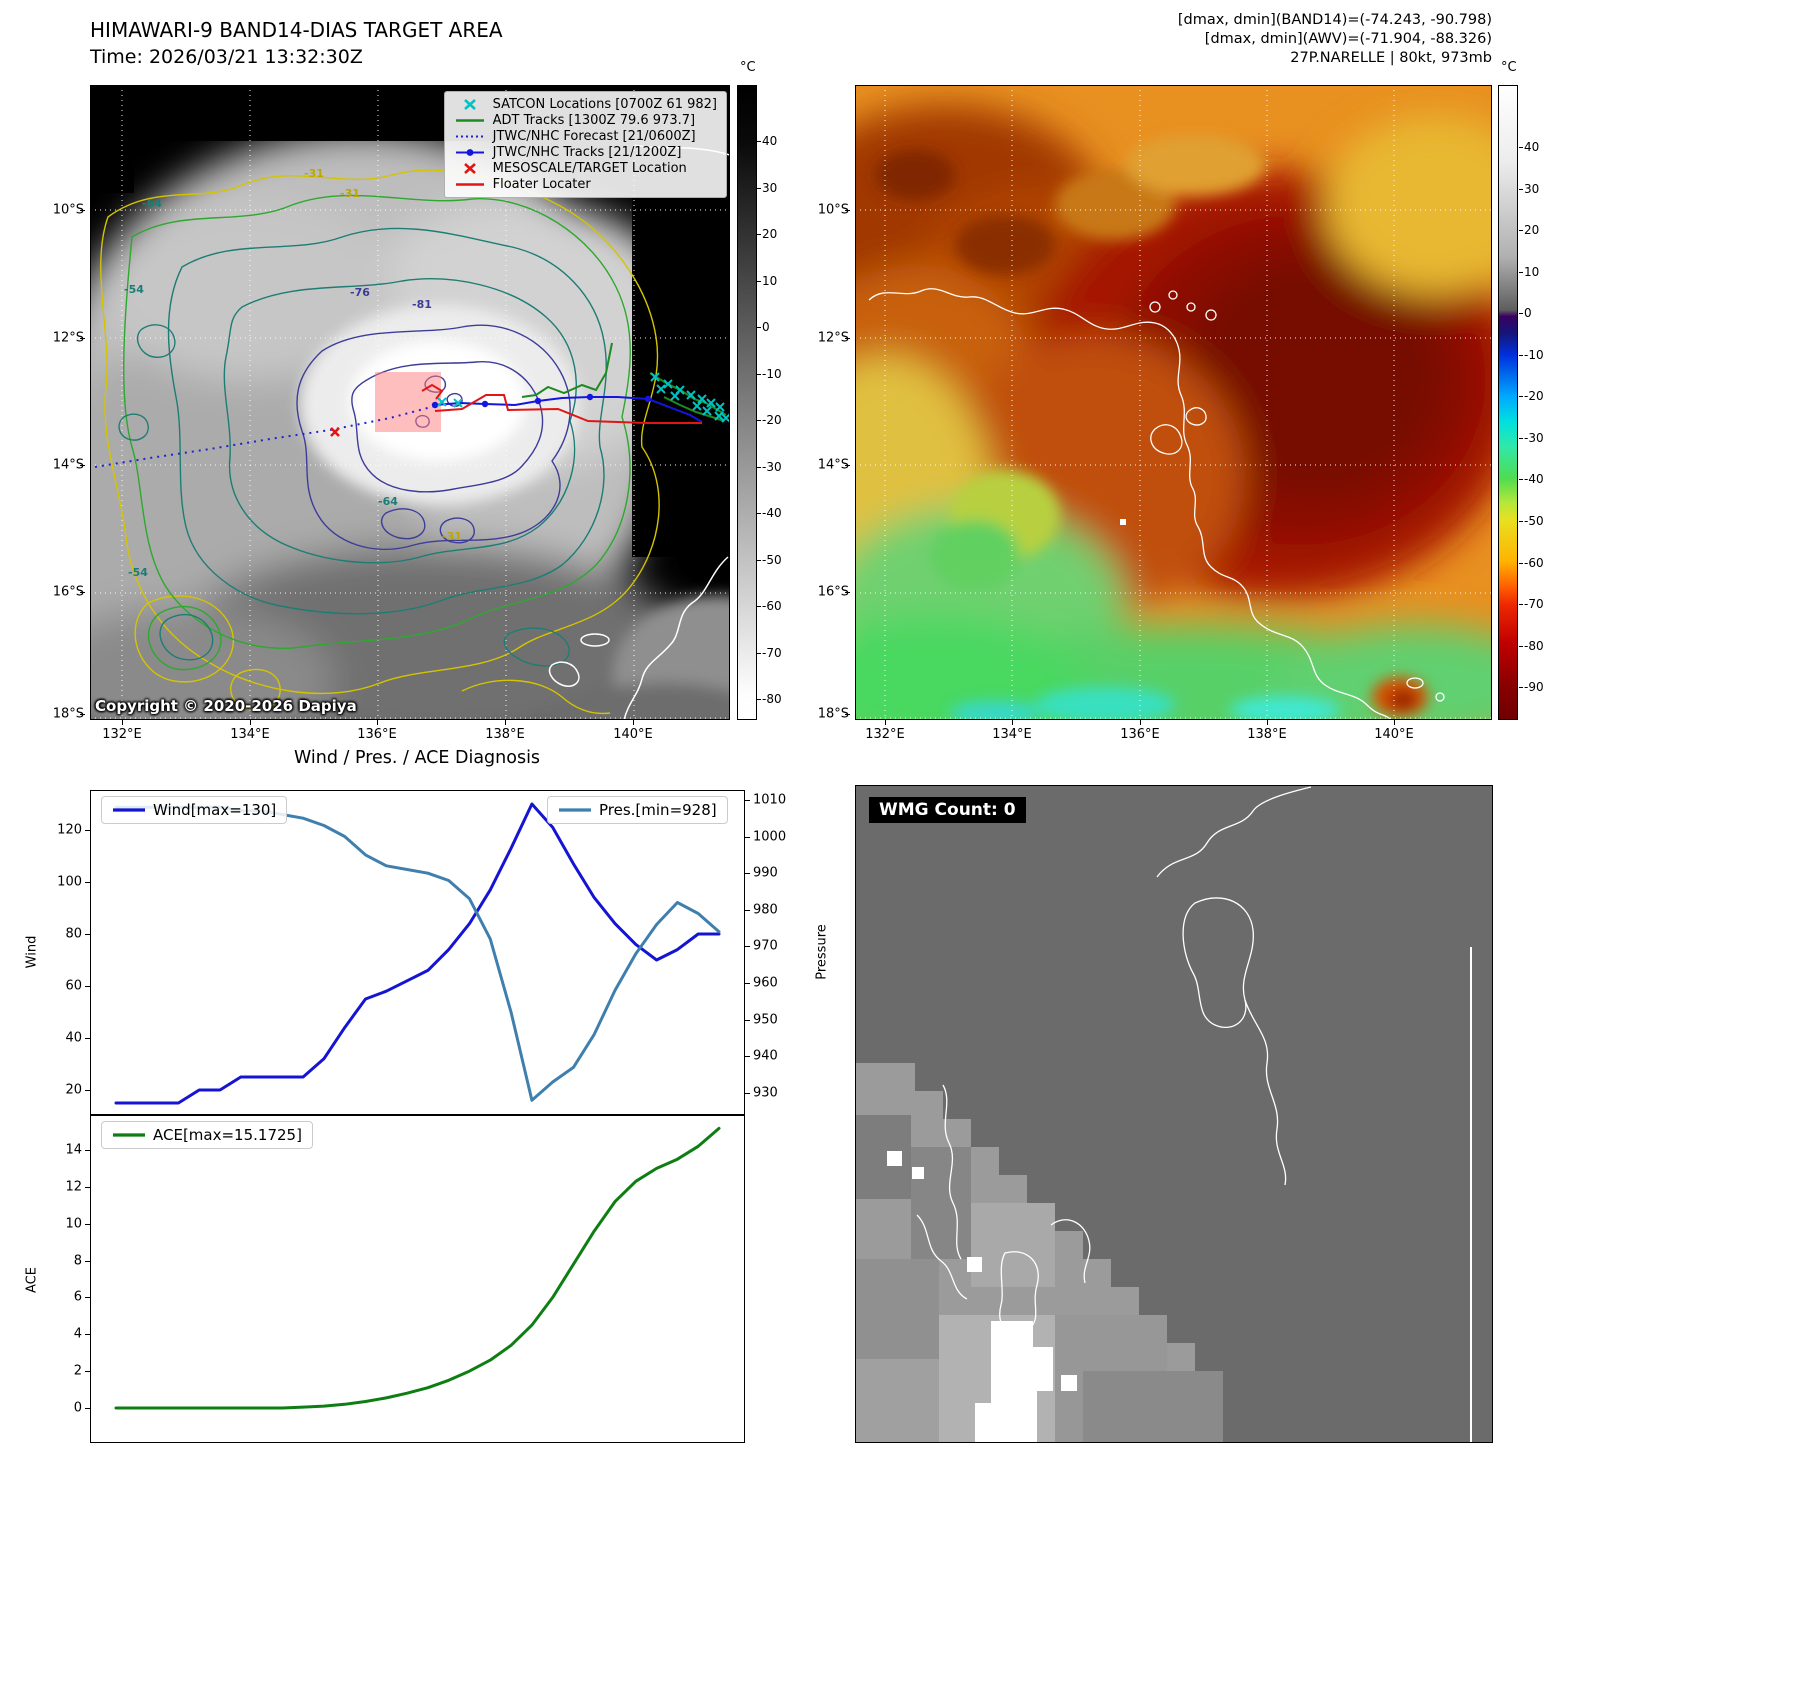  Describe the element at coordinates (1123, 522) in the screenshot. I see `floater-point` at that location.